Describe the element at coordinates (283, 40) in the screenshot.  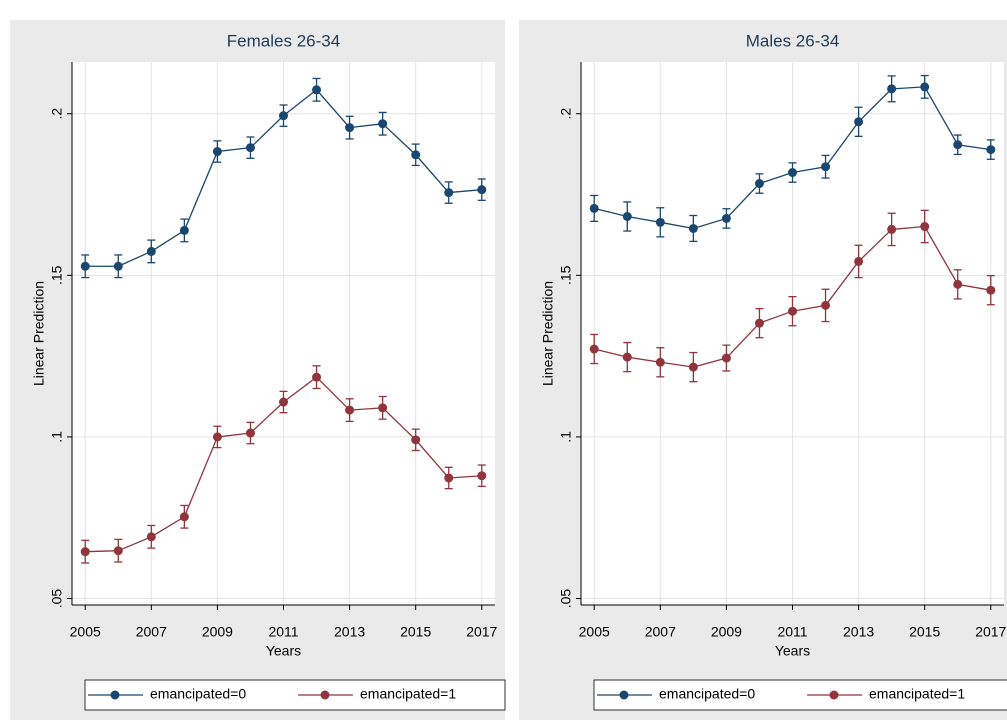
I see `panel-title: Females 26-34` at that location.